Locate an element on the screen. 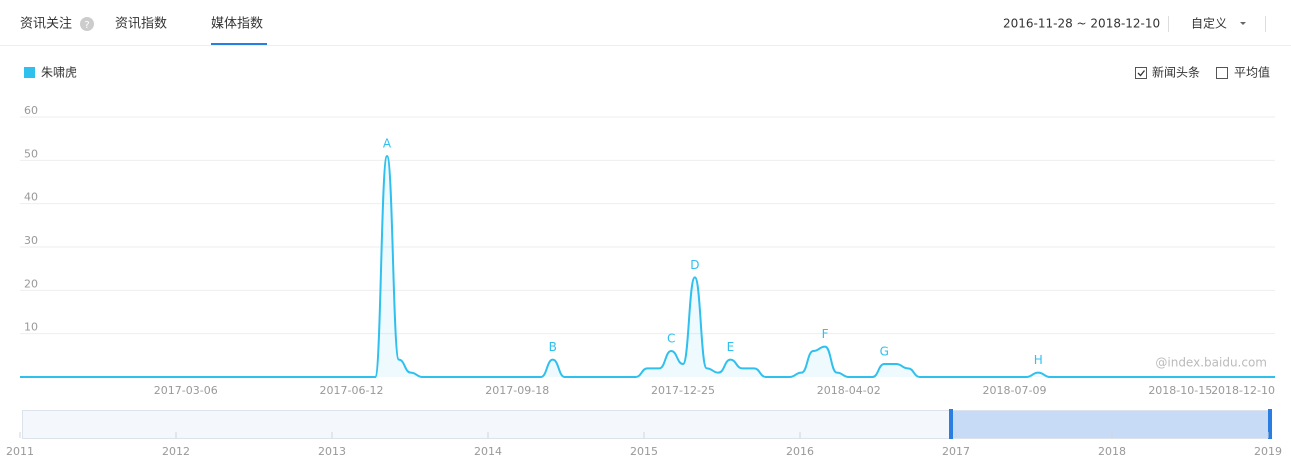 This screenshot has width=1291, height=471. checkbox-checked is located at coordinates (1141, 73).